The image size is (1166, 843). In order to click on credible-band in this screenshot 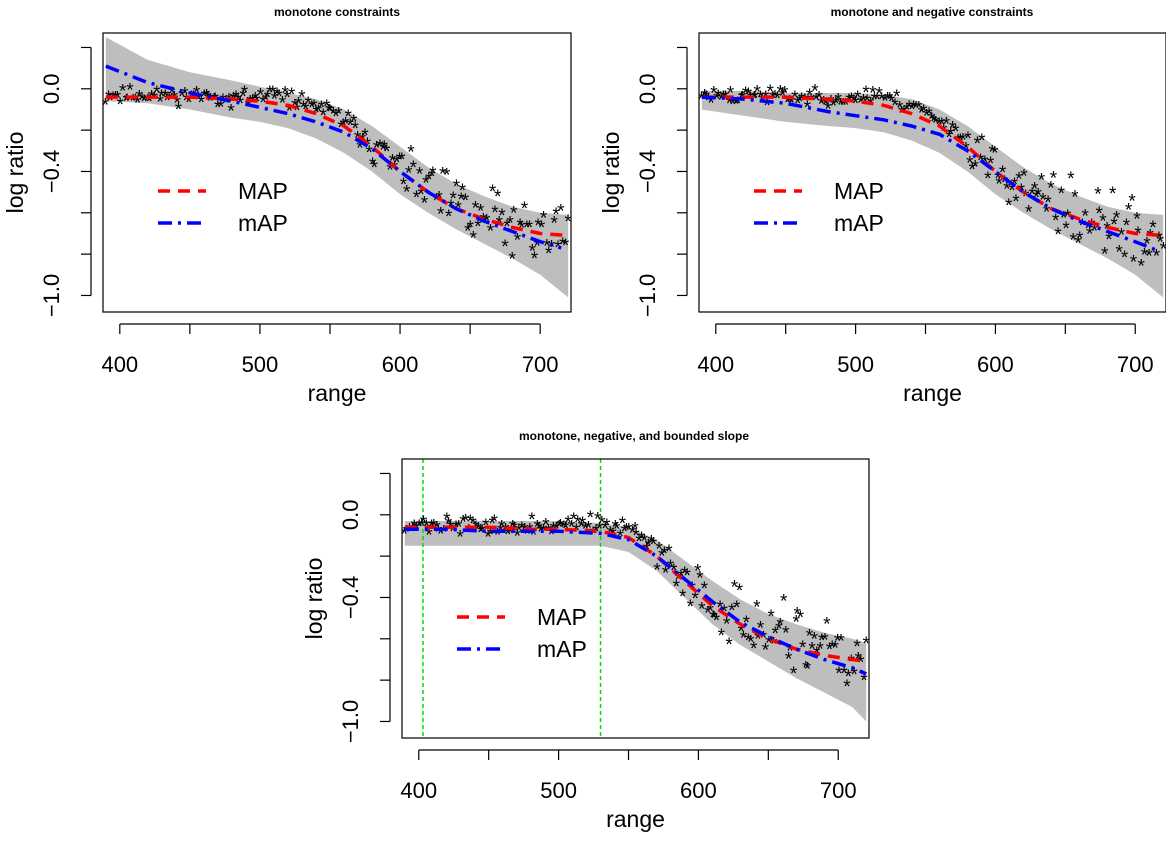, I will do `click(635, 621)`.